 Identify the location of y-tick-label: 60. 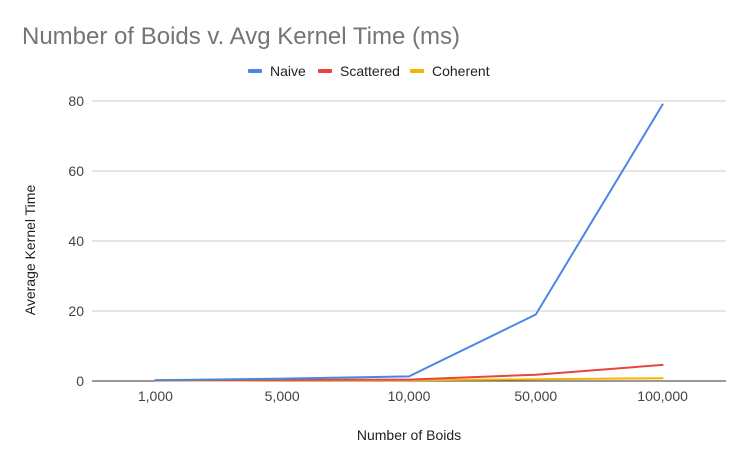
(76, 171).